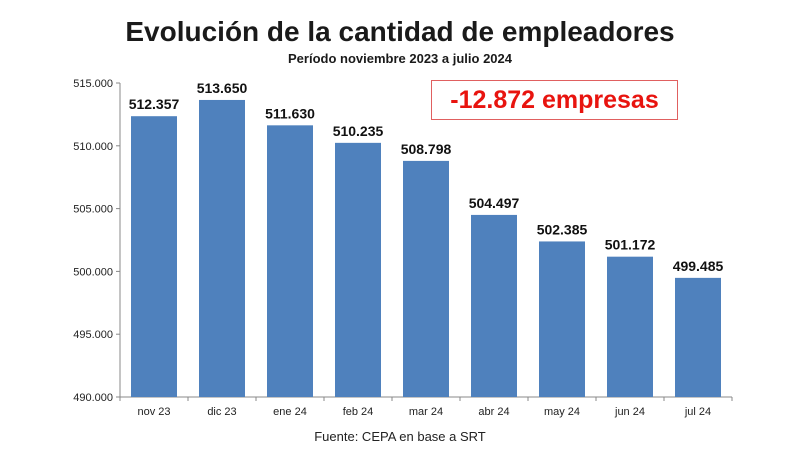 The height and width of the screenshot is (450, 800). What do you see at coordinates (426, 149) in the screenshot?
I see `data-label: 508.798` at bounding box center [426, 149].